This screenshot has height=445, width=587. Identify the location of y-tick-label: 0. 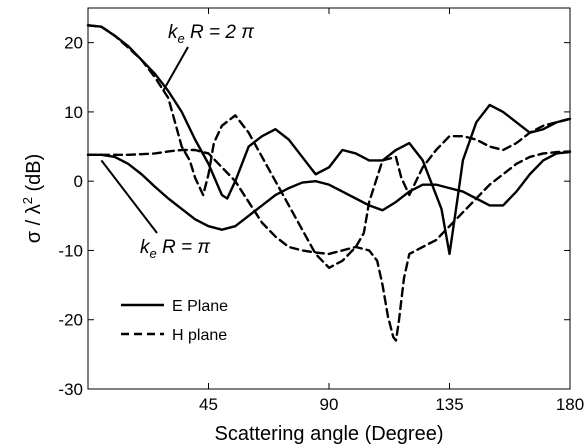
(78, 181).